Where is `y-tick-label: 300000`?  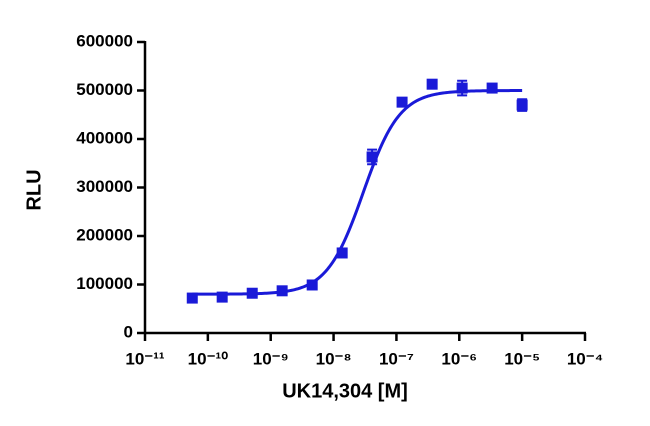 y-tick-label: 300000 is located at coordinates (104, 186).